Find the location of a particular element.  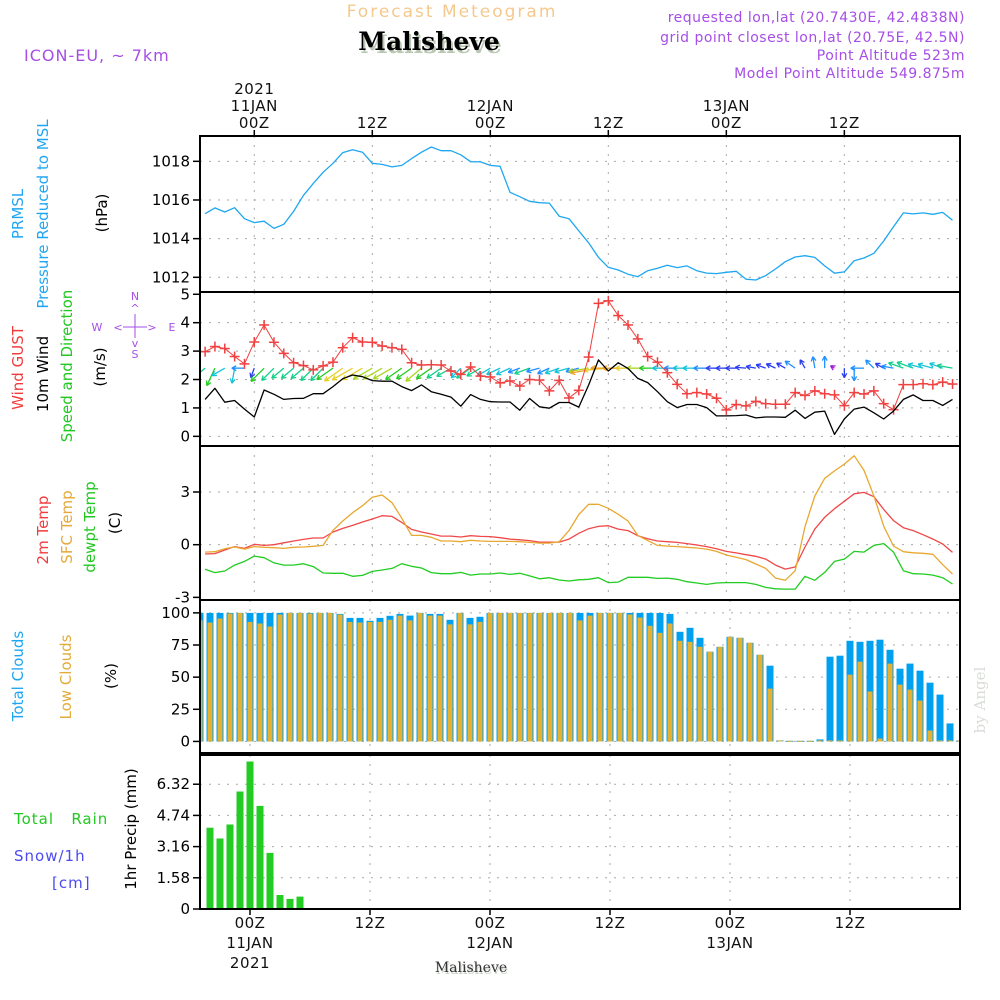

wind-10m-label: 10m Wind is located at coordinates (43, 374).